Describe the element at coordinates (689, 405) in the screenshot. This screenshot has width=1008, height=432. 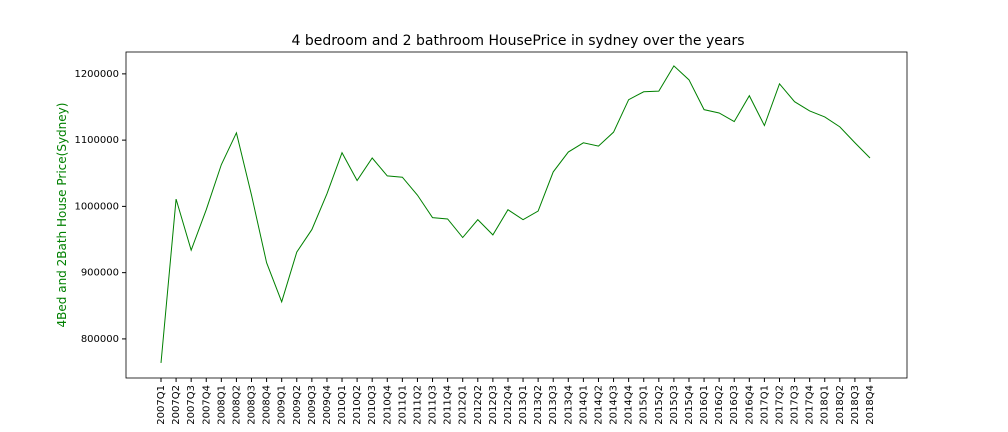
I see `x-tick-label: 2015Q4` at that location.